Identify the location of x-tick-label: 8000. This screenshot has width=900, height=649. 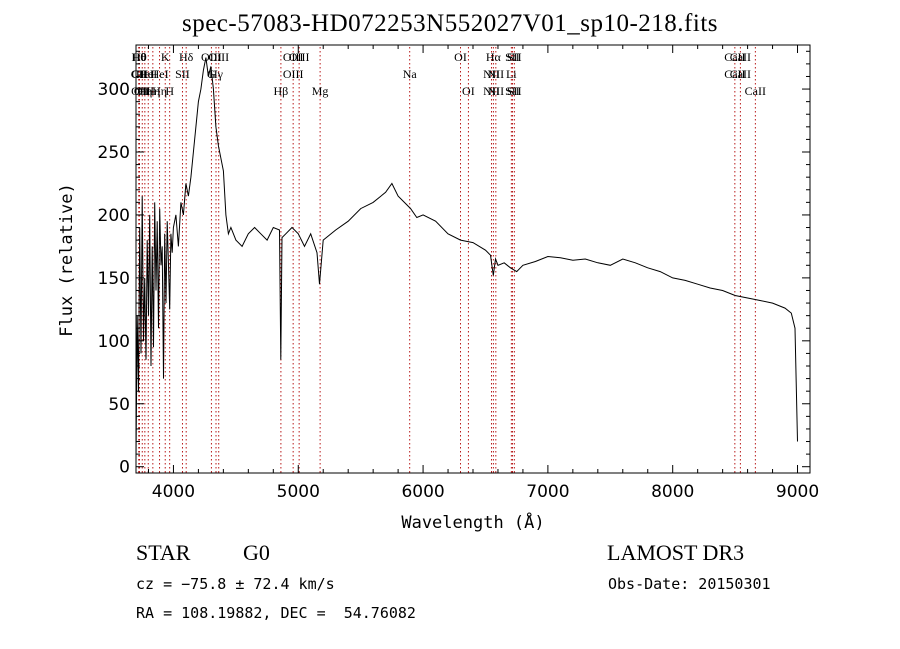
(672, 492).